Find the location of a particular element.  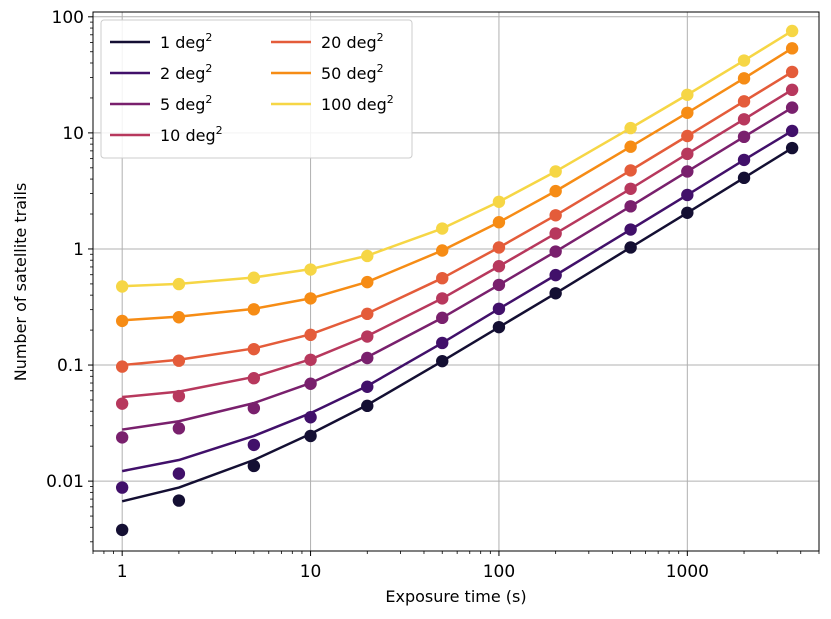

legend-label-text: 10 deg is located at coordinates (188, 135).